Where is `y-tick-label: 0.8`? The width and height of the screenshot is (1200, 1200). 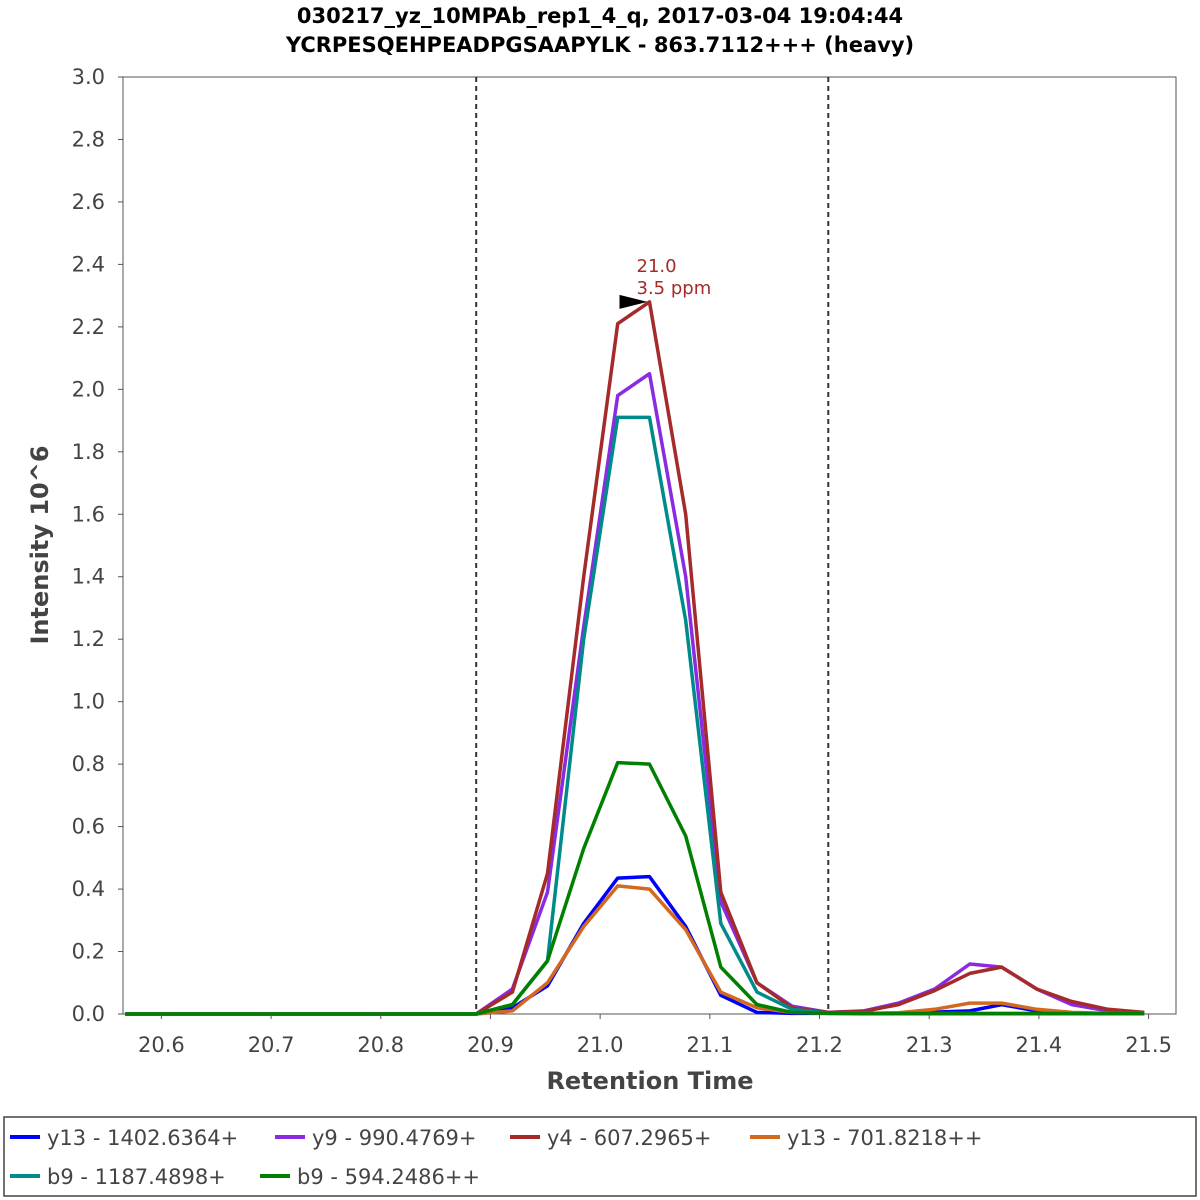 y-tick-label: 0.8 is located at coordinates (88, 764).